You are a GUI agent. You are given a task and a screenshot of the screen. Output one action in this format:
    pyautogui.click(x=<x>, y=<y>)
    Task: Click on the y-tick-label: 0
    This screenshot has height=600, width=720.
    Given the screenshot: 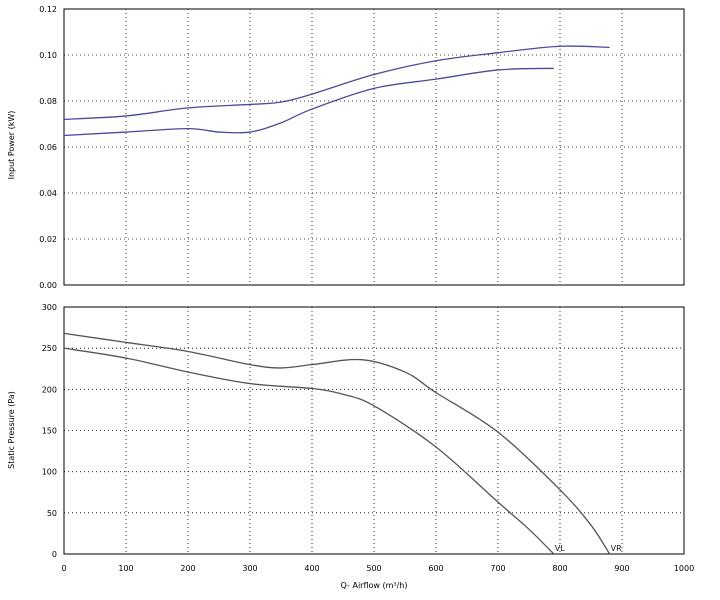 What is the action you would take?
    pyautogui.click(x=54, y=554)
    